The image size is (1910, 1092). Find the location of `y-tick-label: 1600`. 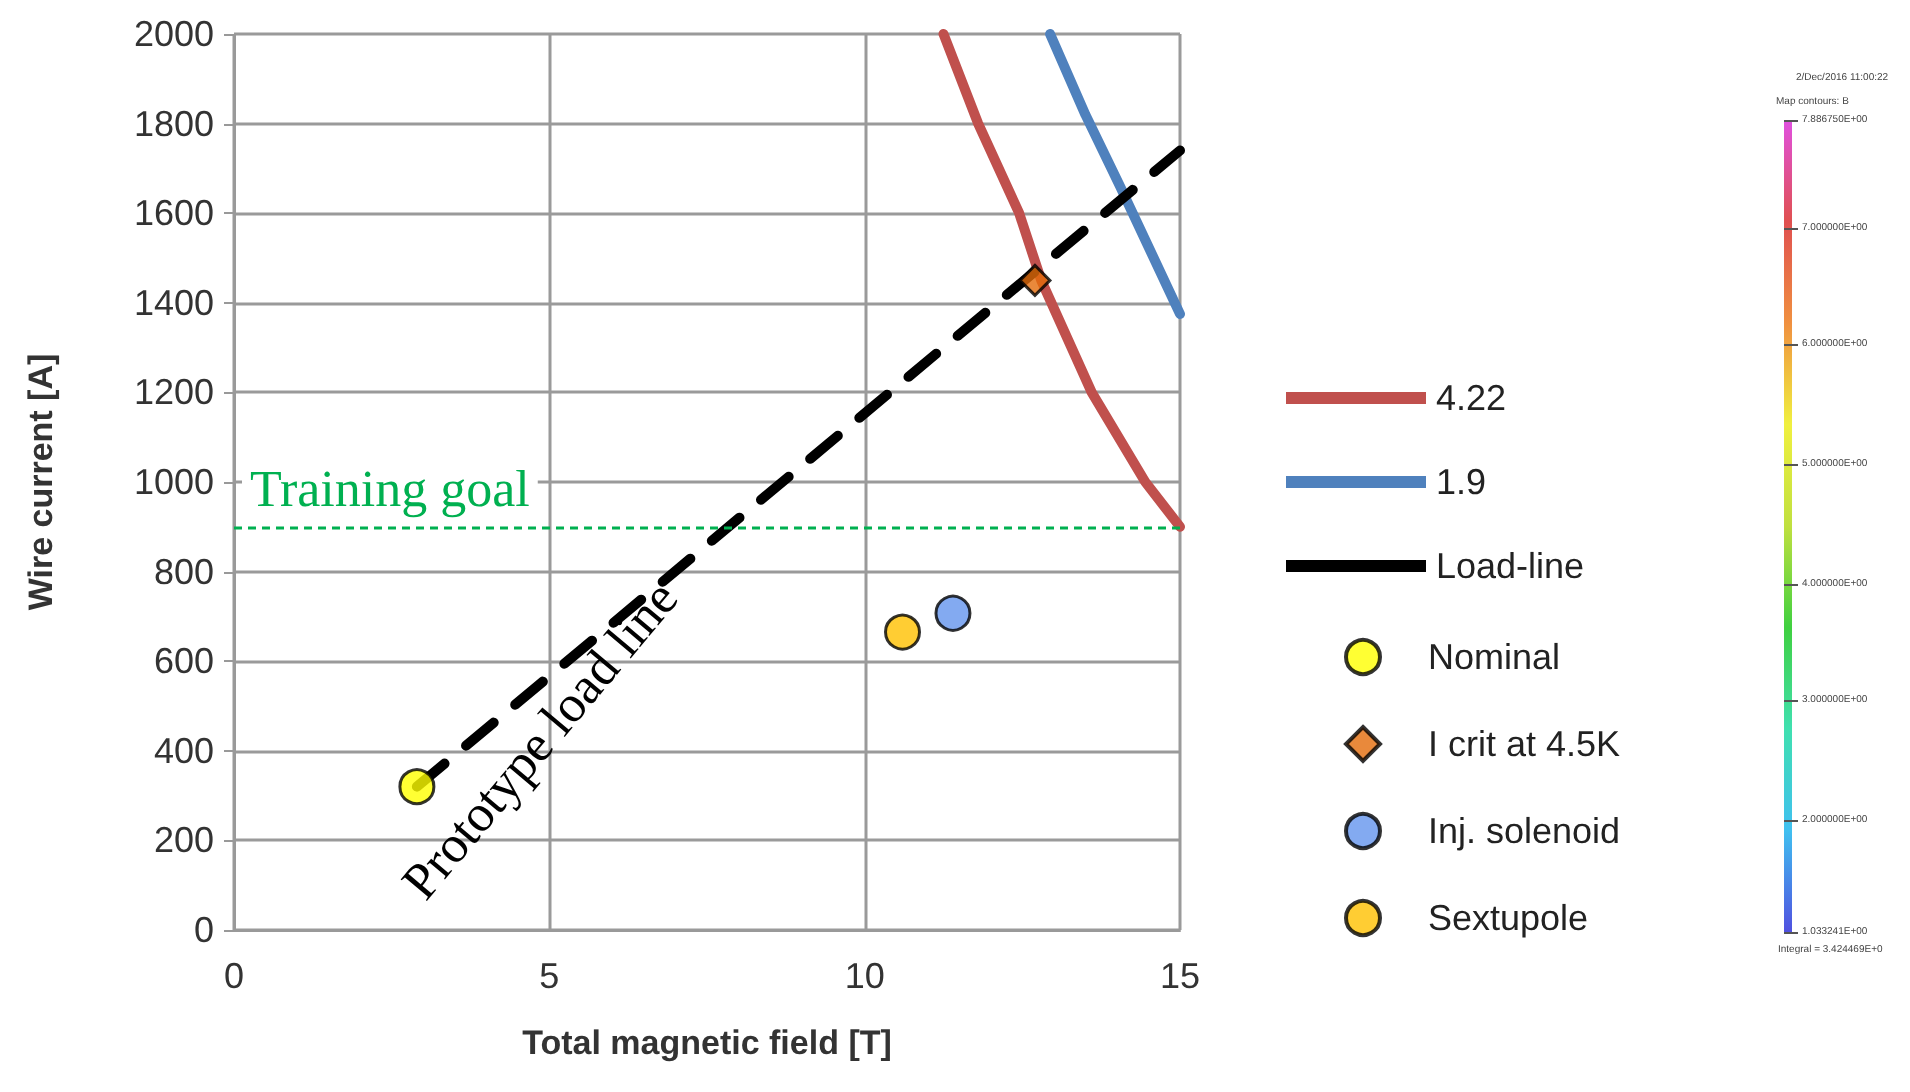

y-tick-label: 1600 is located at coordinates (173, 213).